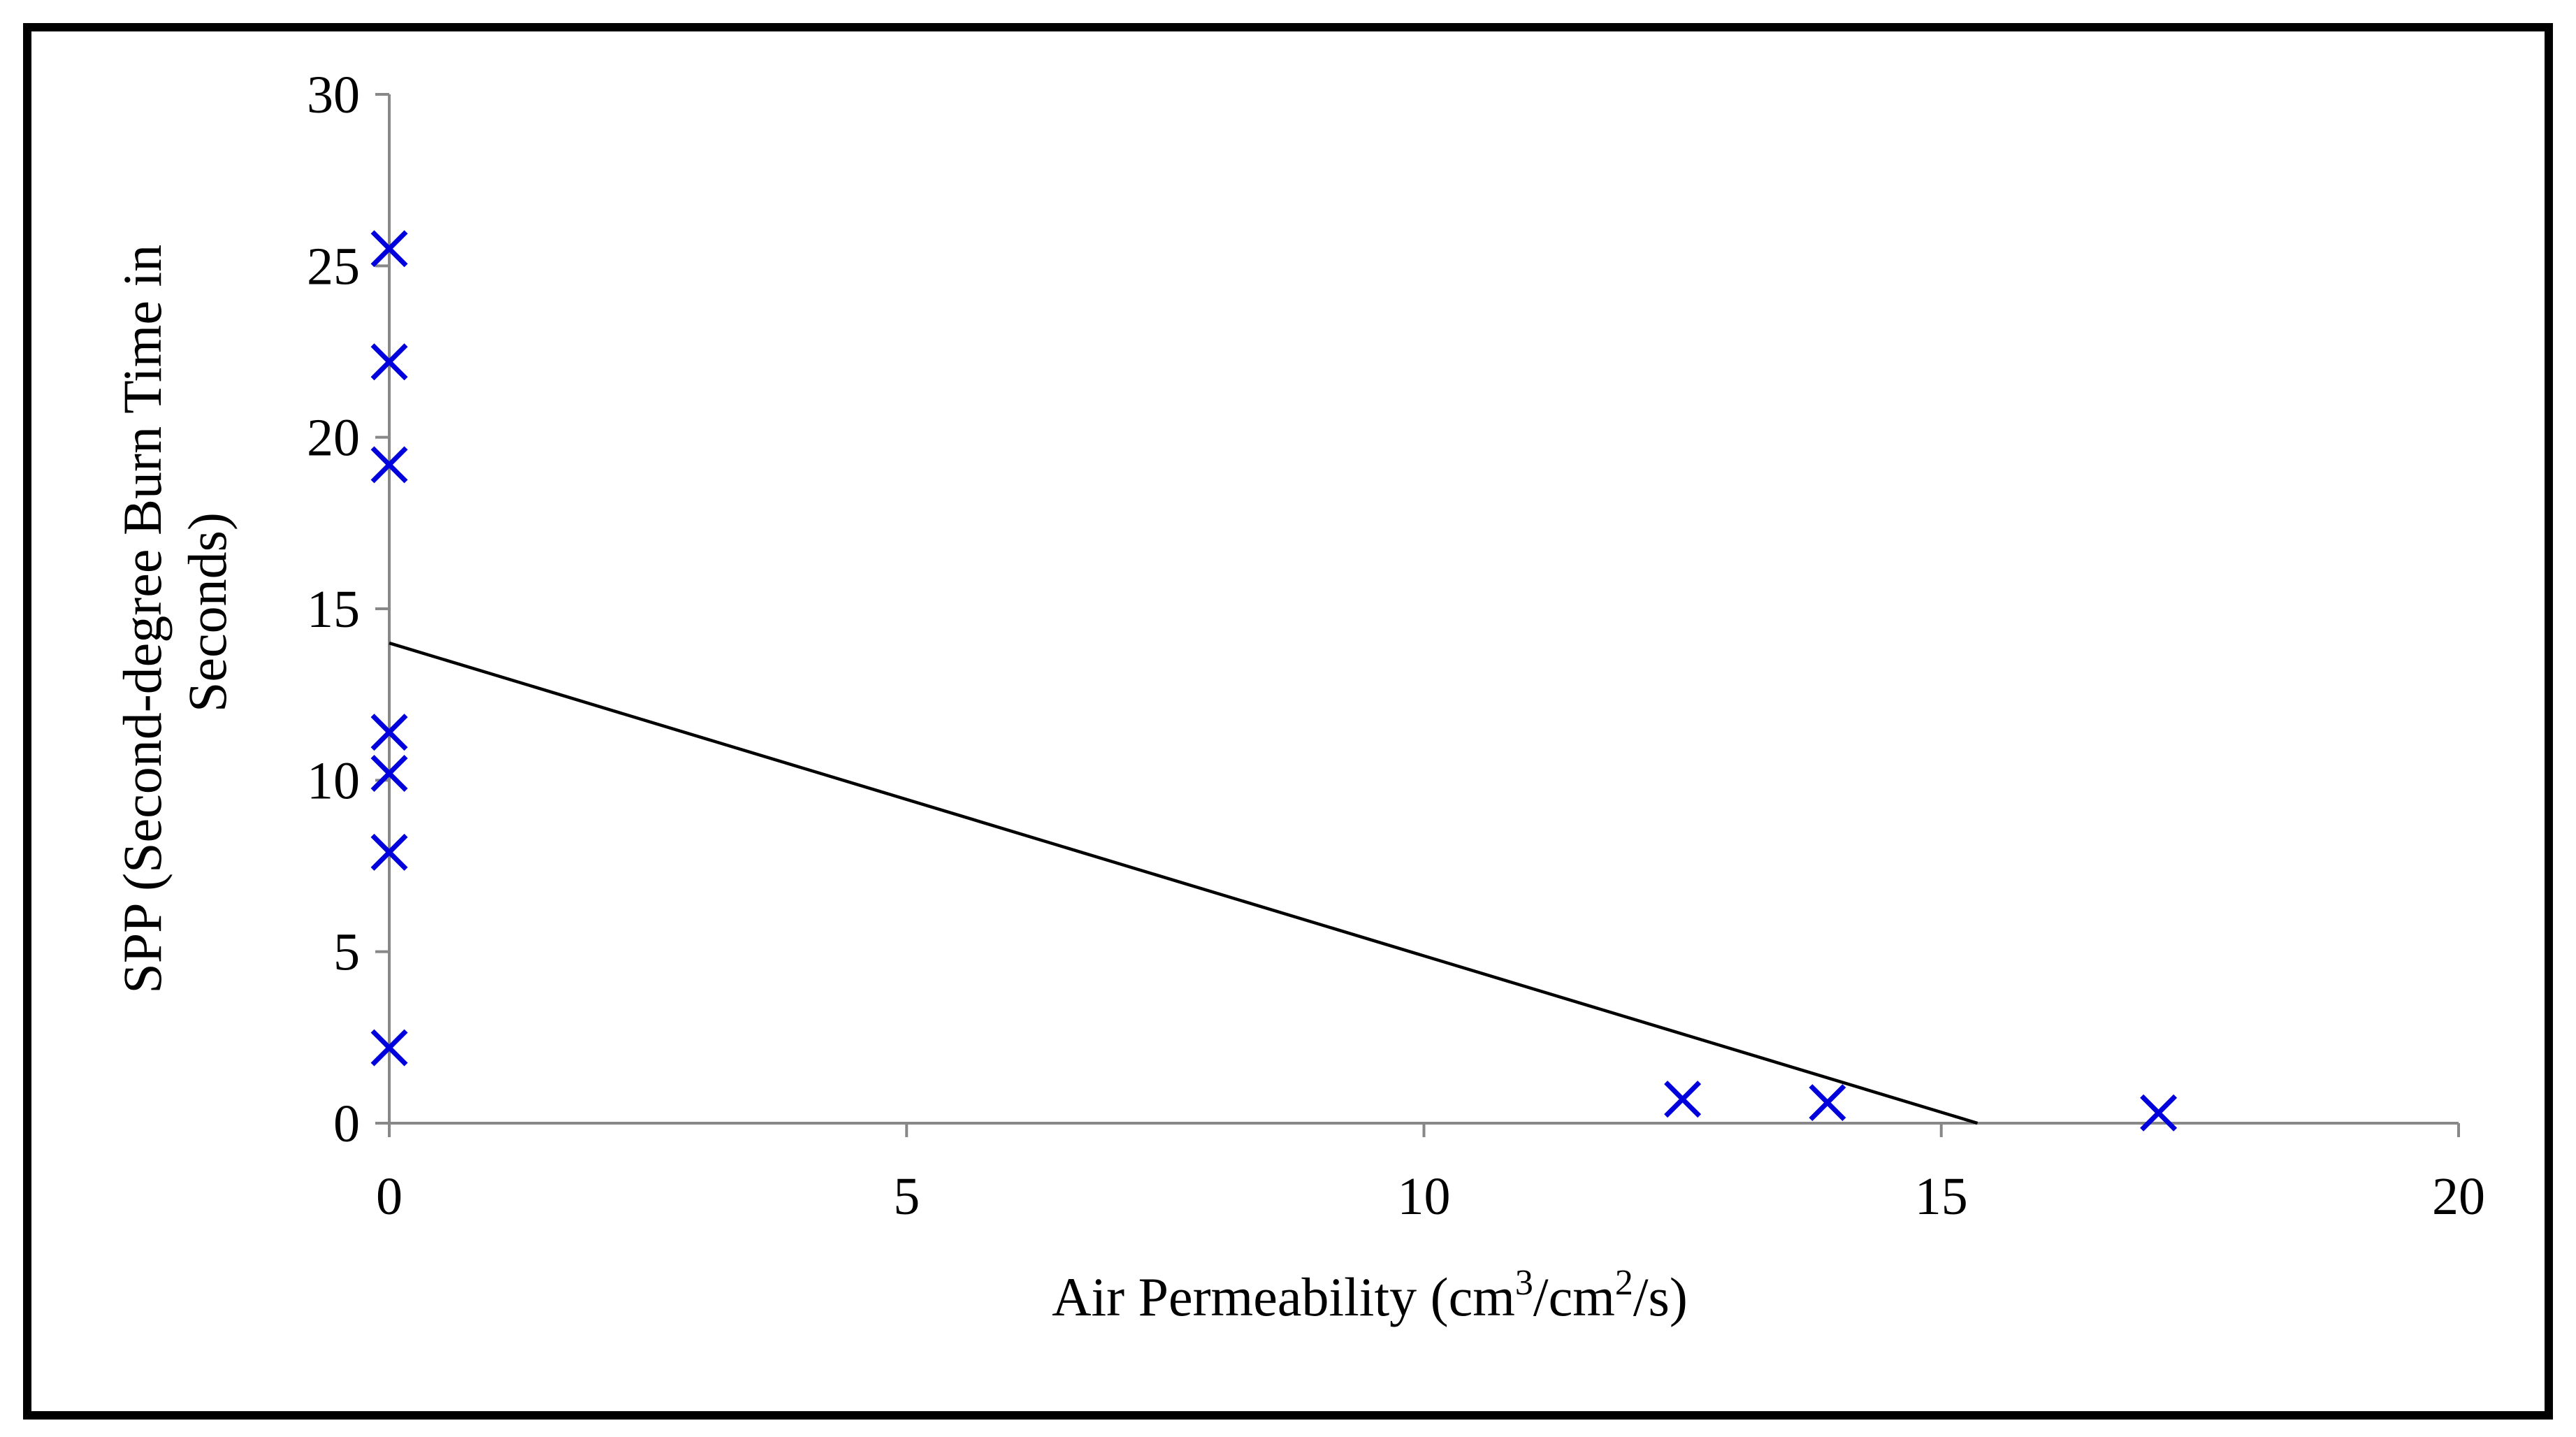 This screenshot has width=2576, height=1437. Describe the element at coordinates (390, 1196) in the screenshot. I see `x-tick-label: 0` at that location.